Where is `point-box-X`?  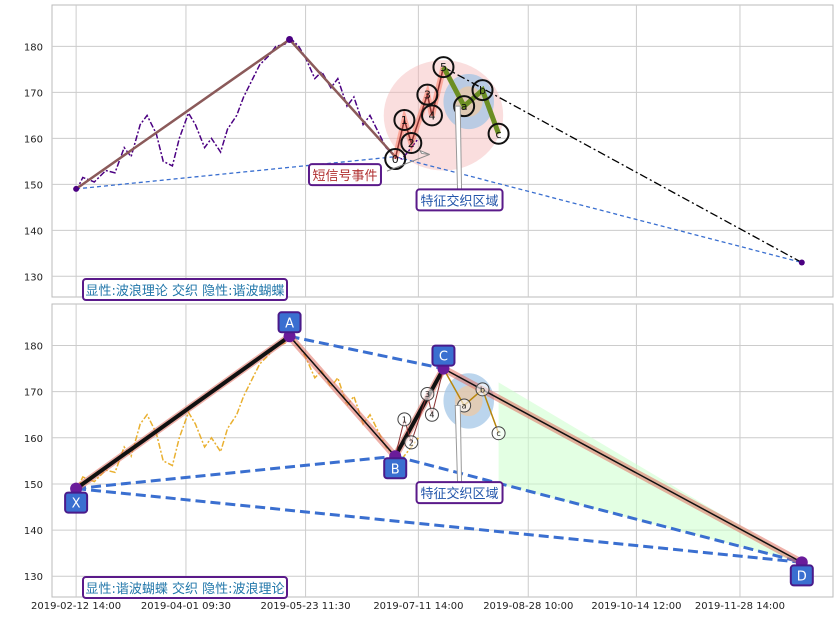
point-box-X is located at coordinates (76, 502).